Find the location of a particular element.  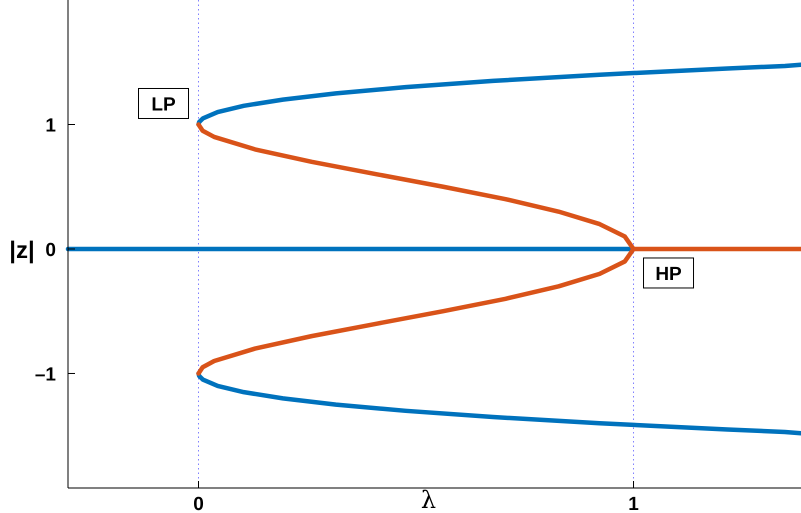

x-axis-title: λ is located at coordinates (428, 499).